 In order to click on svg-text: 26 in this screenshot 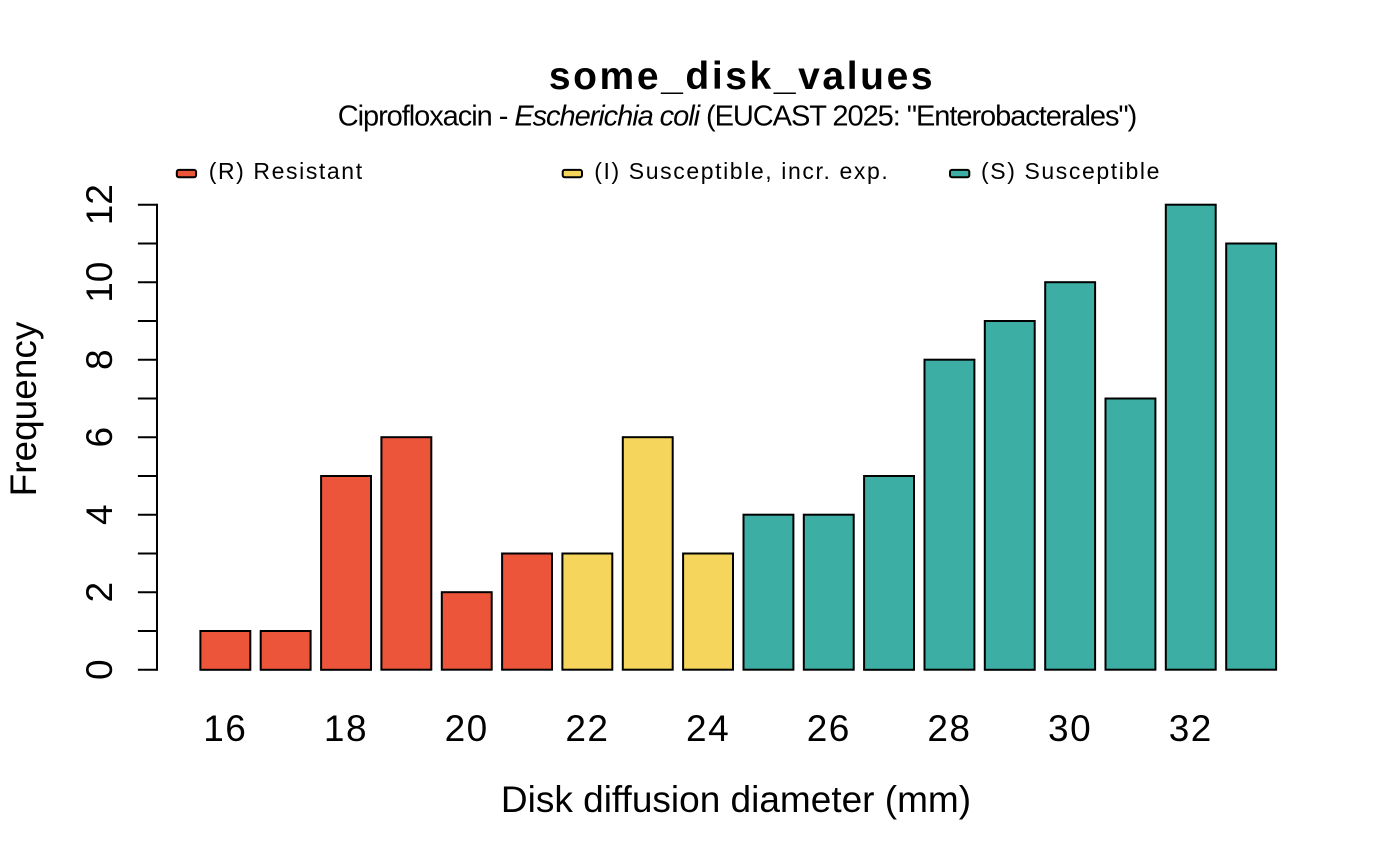, I will do `click(829, 728)`.